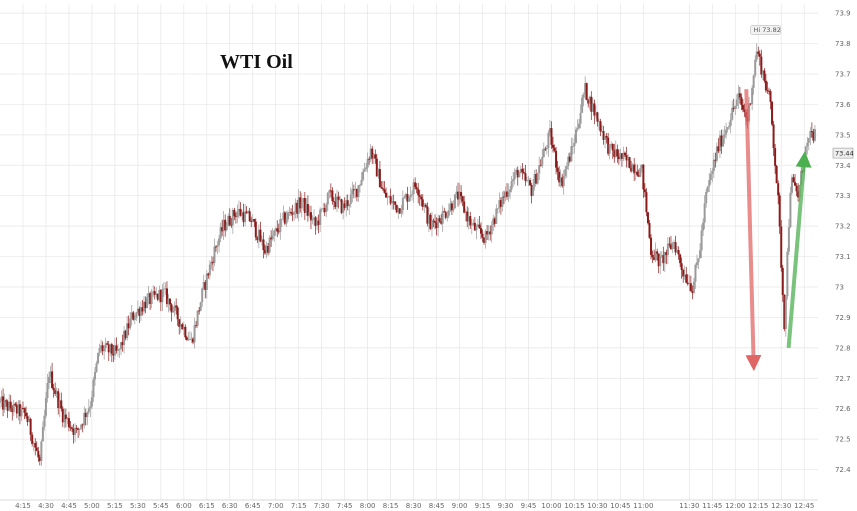 This screenshot has width=857, height=511. Describe the element at coordinates (620, 506) in the screenshot. I see `x-tick-label: 10:45` at that location.